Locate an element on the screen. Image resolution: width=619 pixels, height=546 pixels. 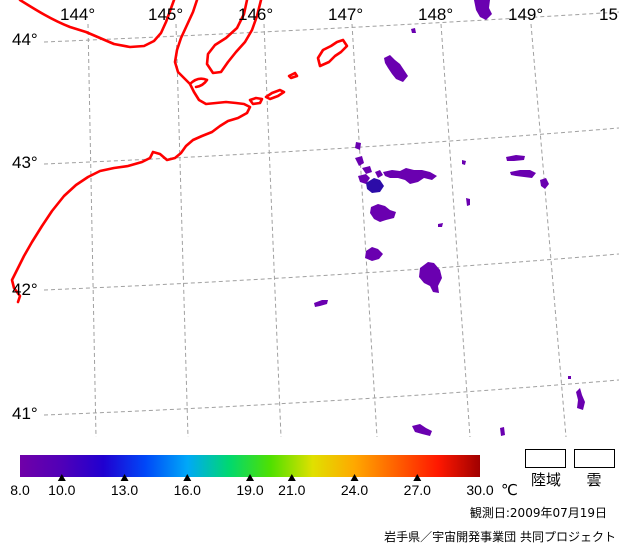
legend-cloud-swatch is located at coordinates (594, 458).